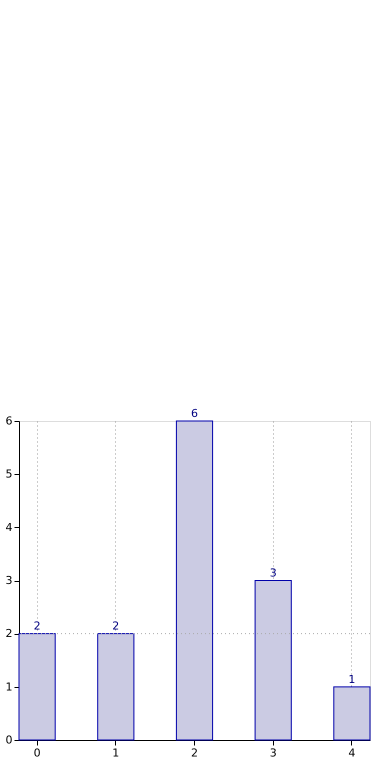 The width and height of the screenshot is (390, 780). I want to click on x-tick-label: 4, so click(352, 753).